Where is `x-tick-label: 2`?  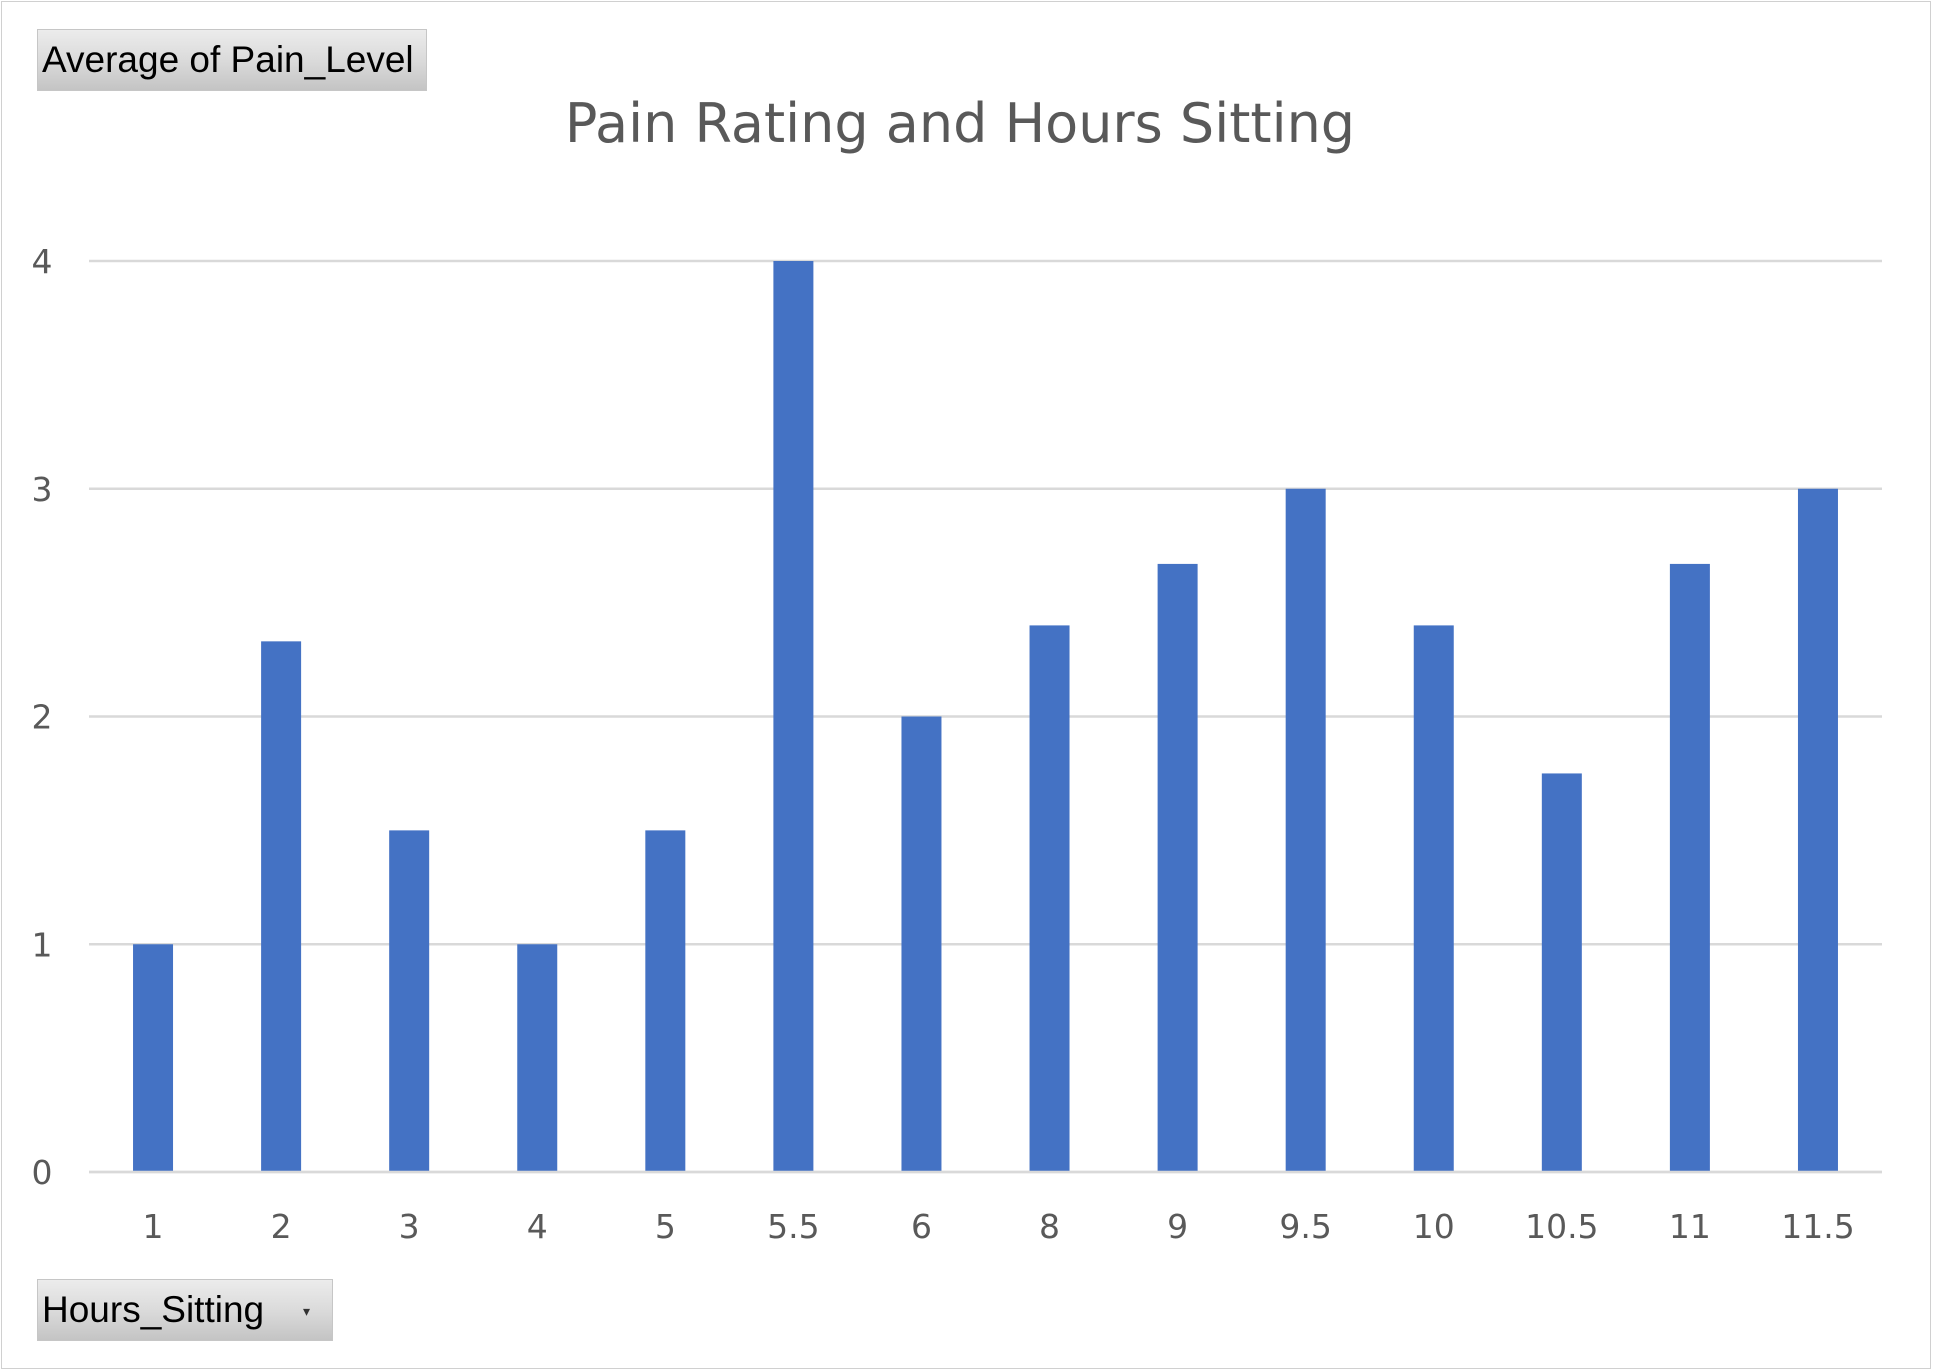 x-tick-label: 2 is located at coordinates (281, 1226).